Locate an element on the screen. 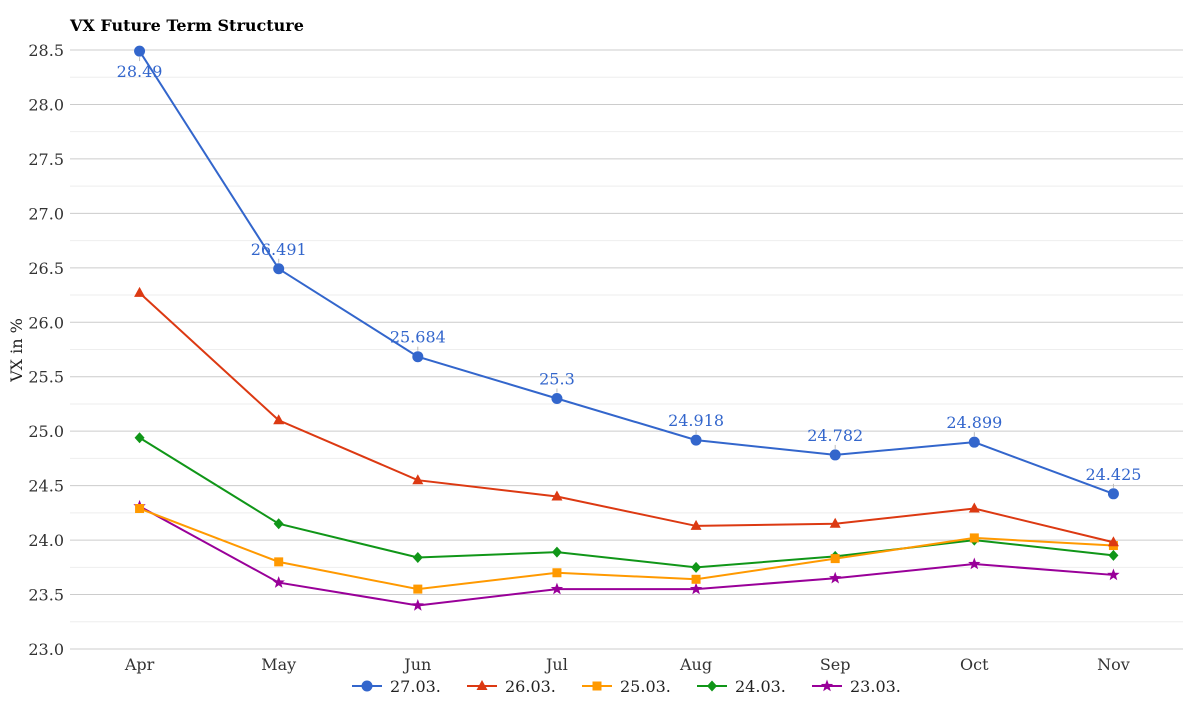 The image size is (1200, 712). data-label: 26.491 is located at coordinates (279, 249).